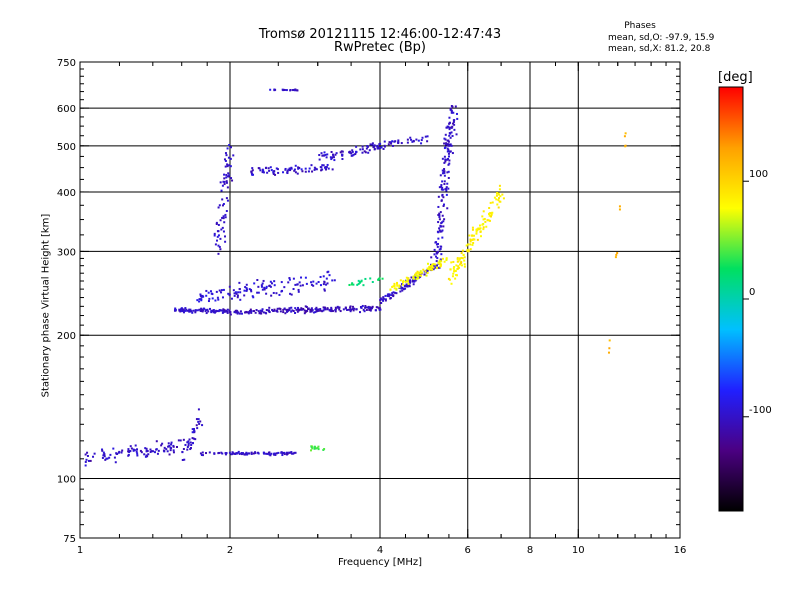 This screenshot has height=604, width=800. I want to click on y-tick-label: 100, so click(66, 480).